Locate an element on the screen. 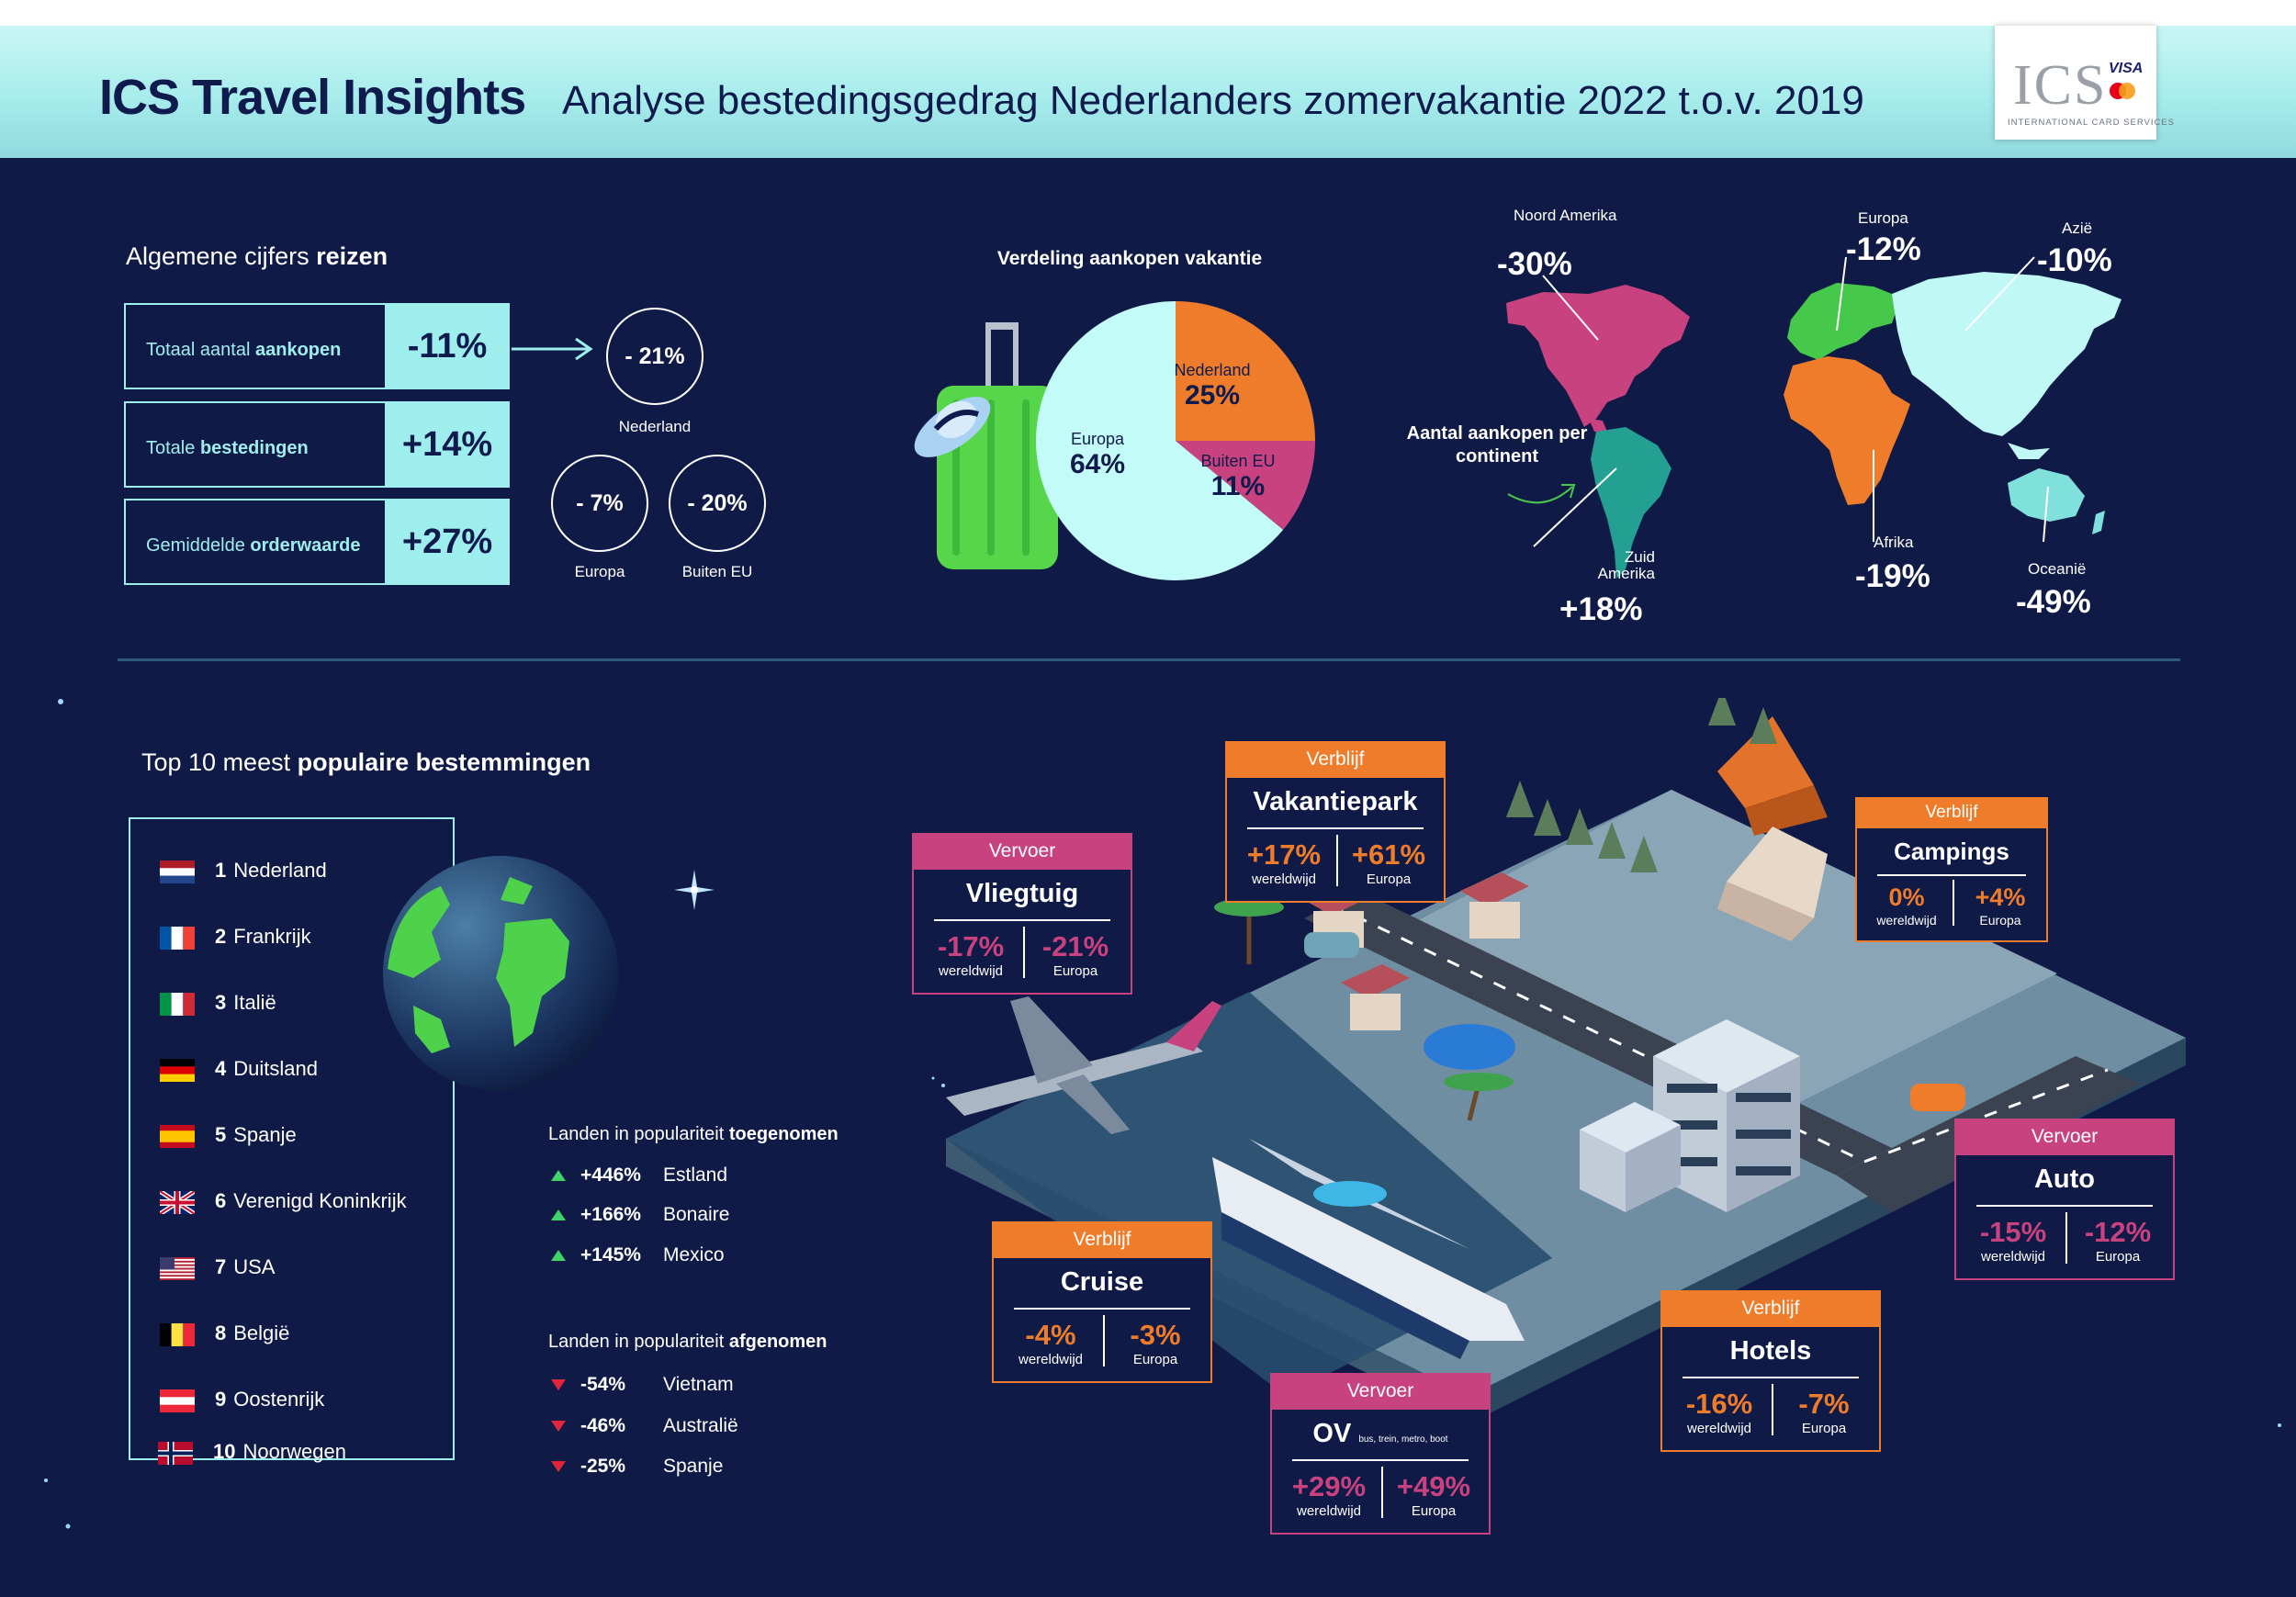  globe-icon is located at coordinates (500, 973).